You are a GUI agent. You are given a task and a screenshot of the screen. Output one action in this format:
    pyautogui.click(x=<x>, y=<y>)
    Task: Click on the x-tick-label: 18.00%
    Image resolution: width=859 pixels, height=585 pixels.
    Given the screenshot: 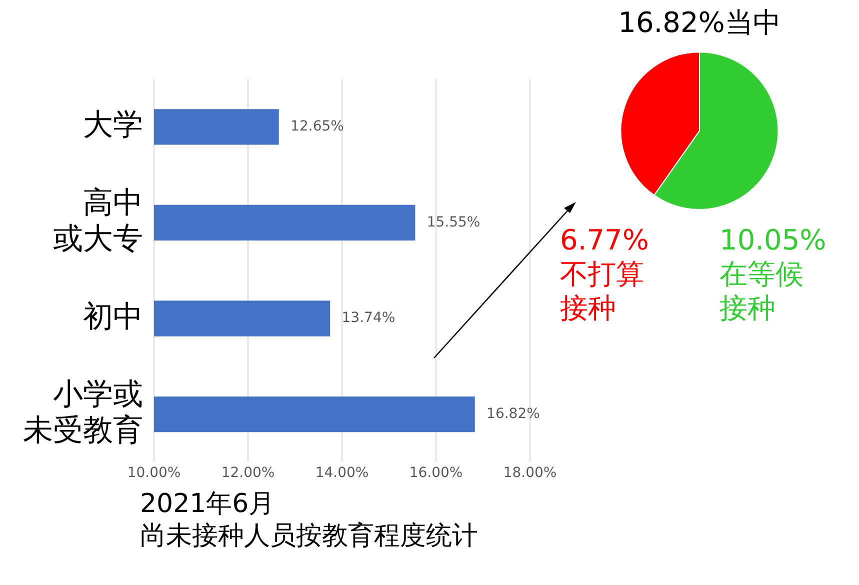 What is the action you would take?
    pyautogui.click(x=530, y=473)
    